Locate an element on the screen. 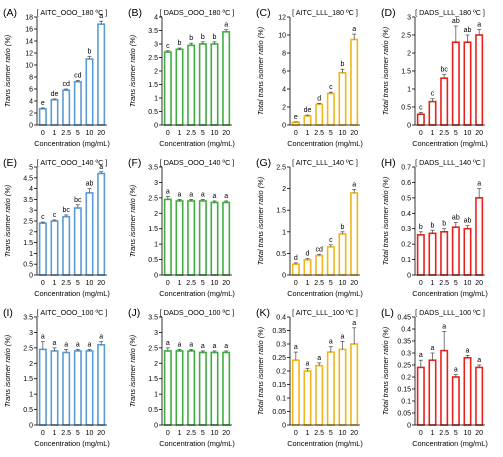 The height and width of the screenshot is (457, 503). significance-letter: ab is located at coordinates (456, 218).